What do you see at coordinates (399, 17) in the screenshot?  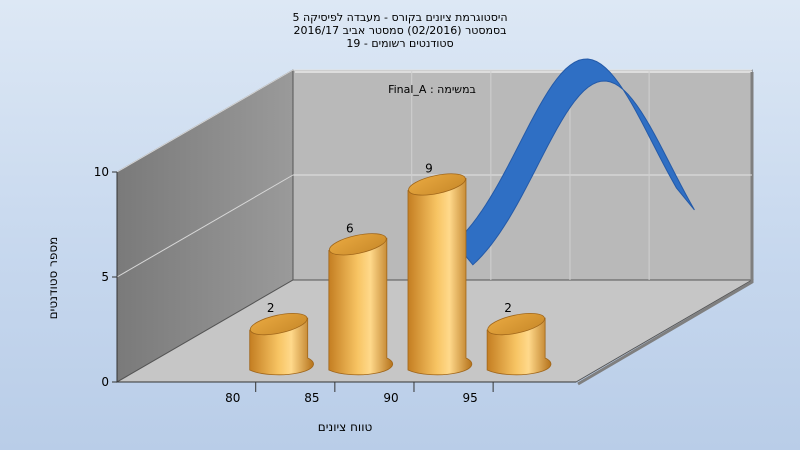 I see `chart-title-line-1: היסטוגרמת ציונים בקורס - מעבדה לפיסיקה 5` at bounding box center [399, 17].